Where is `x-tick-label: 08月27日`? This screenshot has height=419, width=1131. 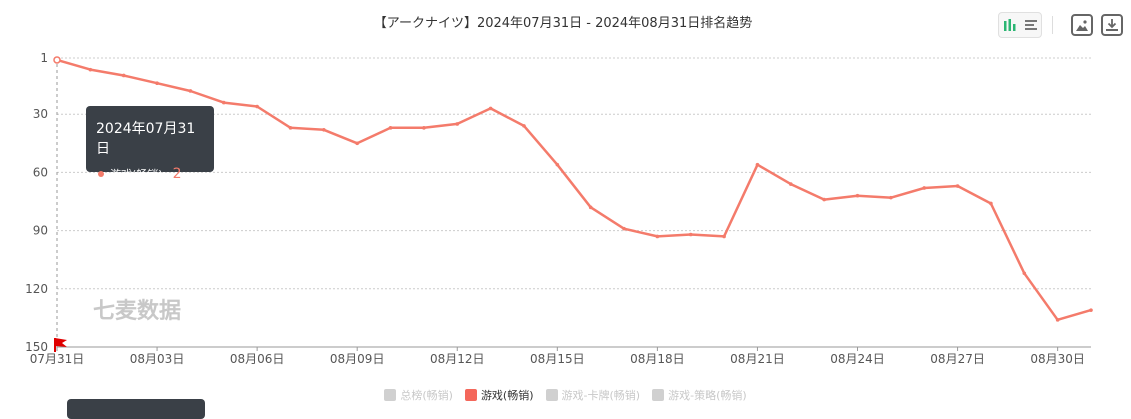
x-tick-label: 08月27日 is located at coordinates (957, 359).